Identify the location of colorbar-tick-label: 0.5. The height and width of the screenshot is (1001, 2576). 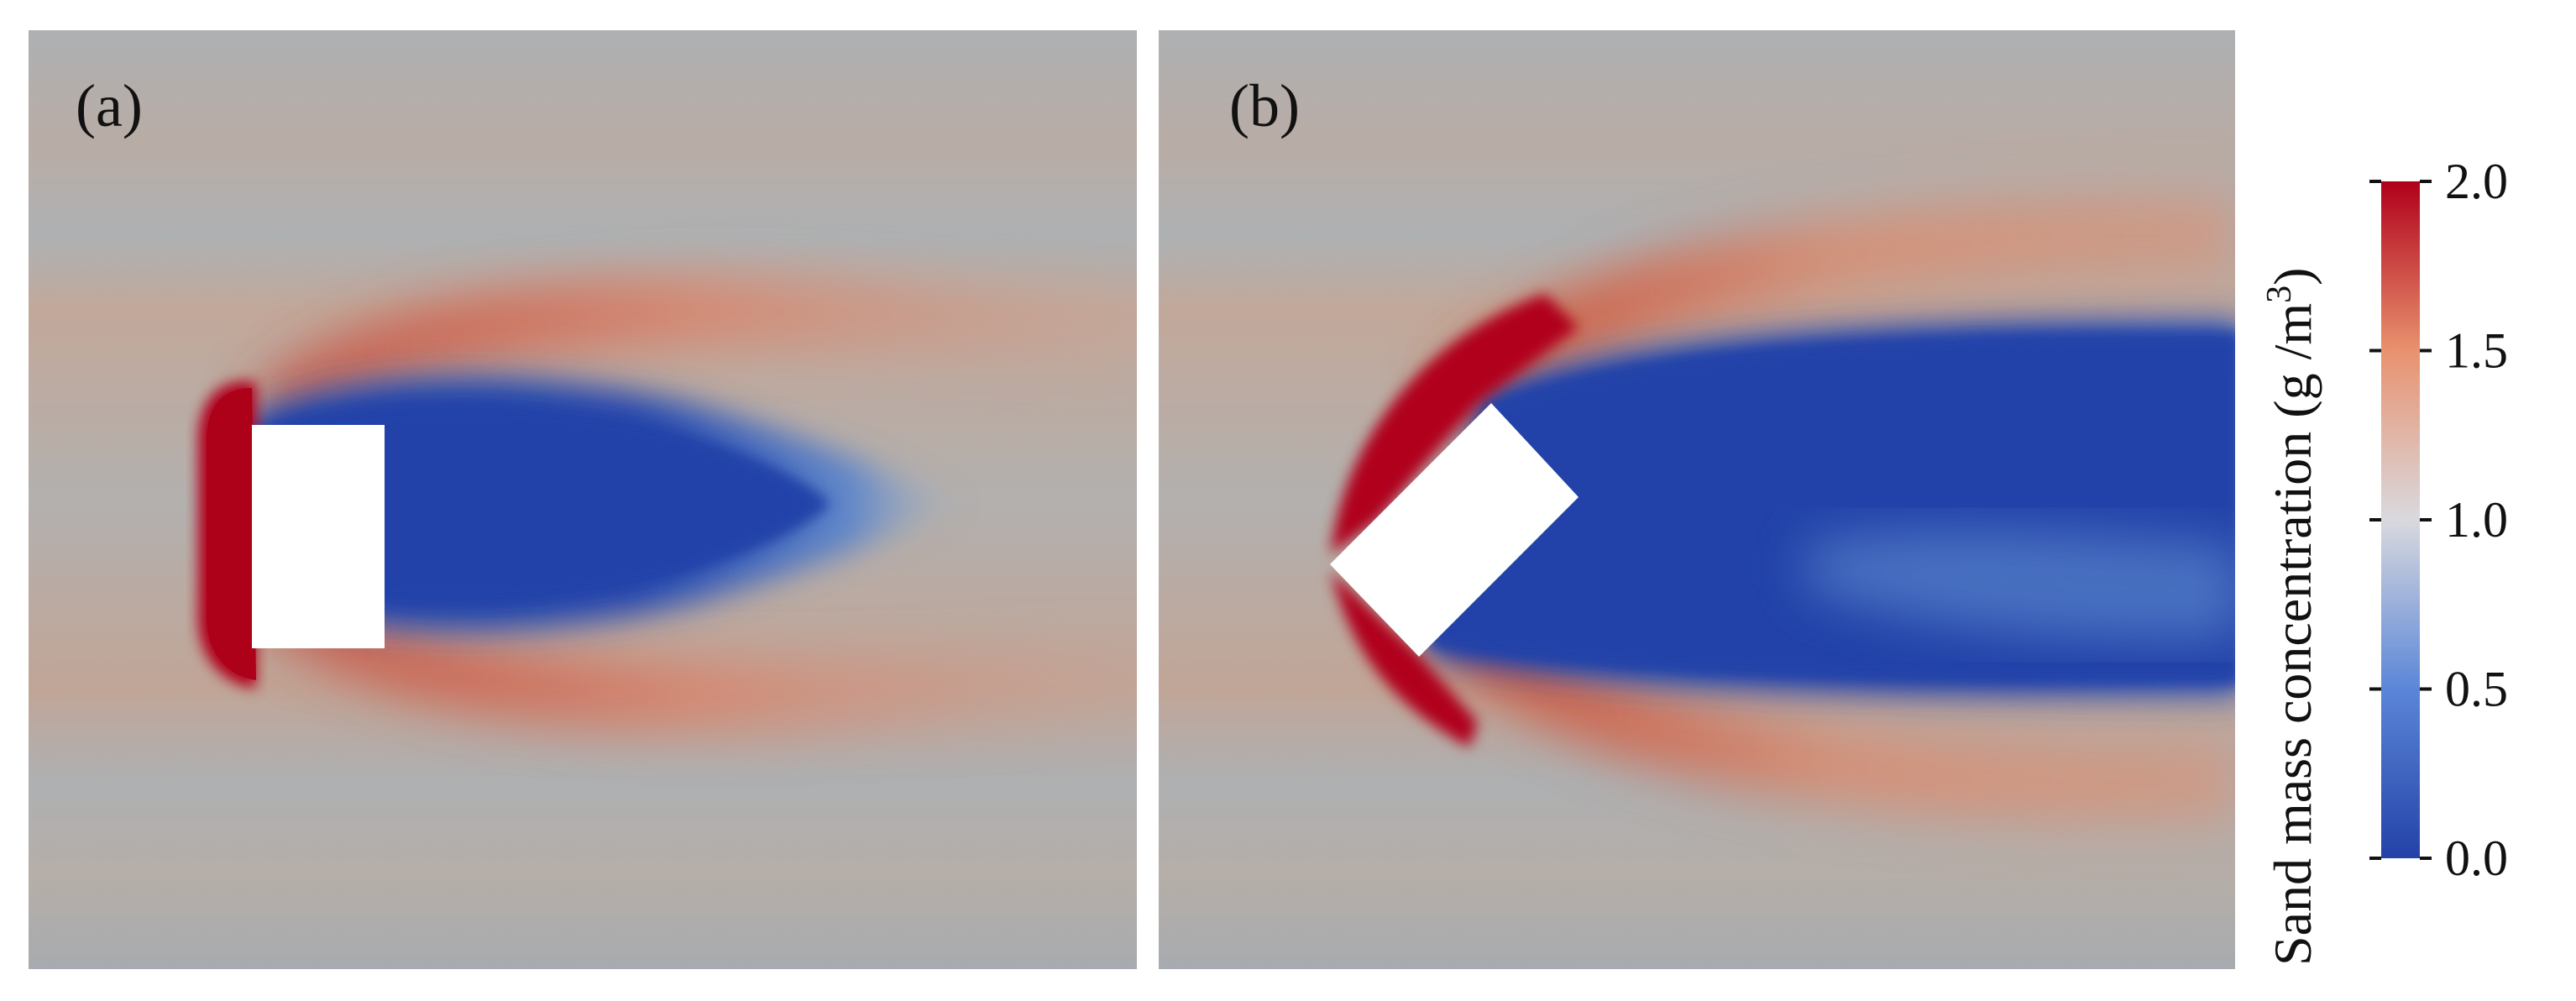
(2476, 690).